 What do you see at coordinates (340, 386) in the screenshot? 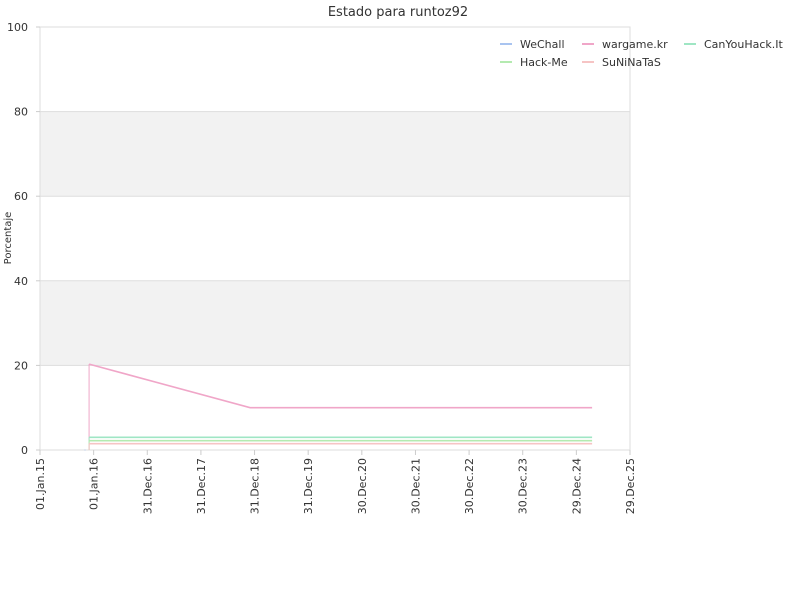
I see `series-line-wargame-kr` at bounding box center [340, 386].